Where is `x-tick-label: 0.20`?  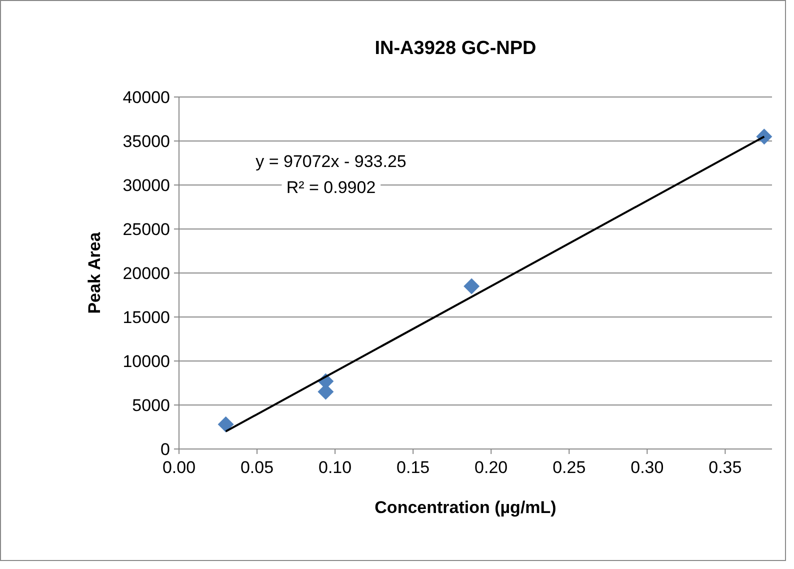
x-tick-label: 0.20 is located at coordinates (491, 467).